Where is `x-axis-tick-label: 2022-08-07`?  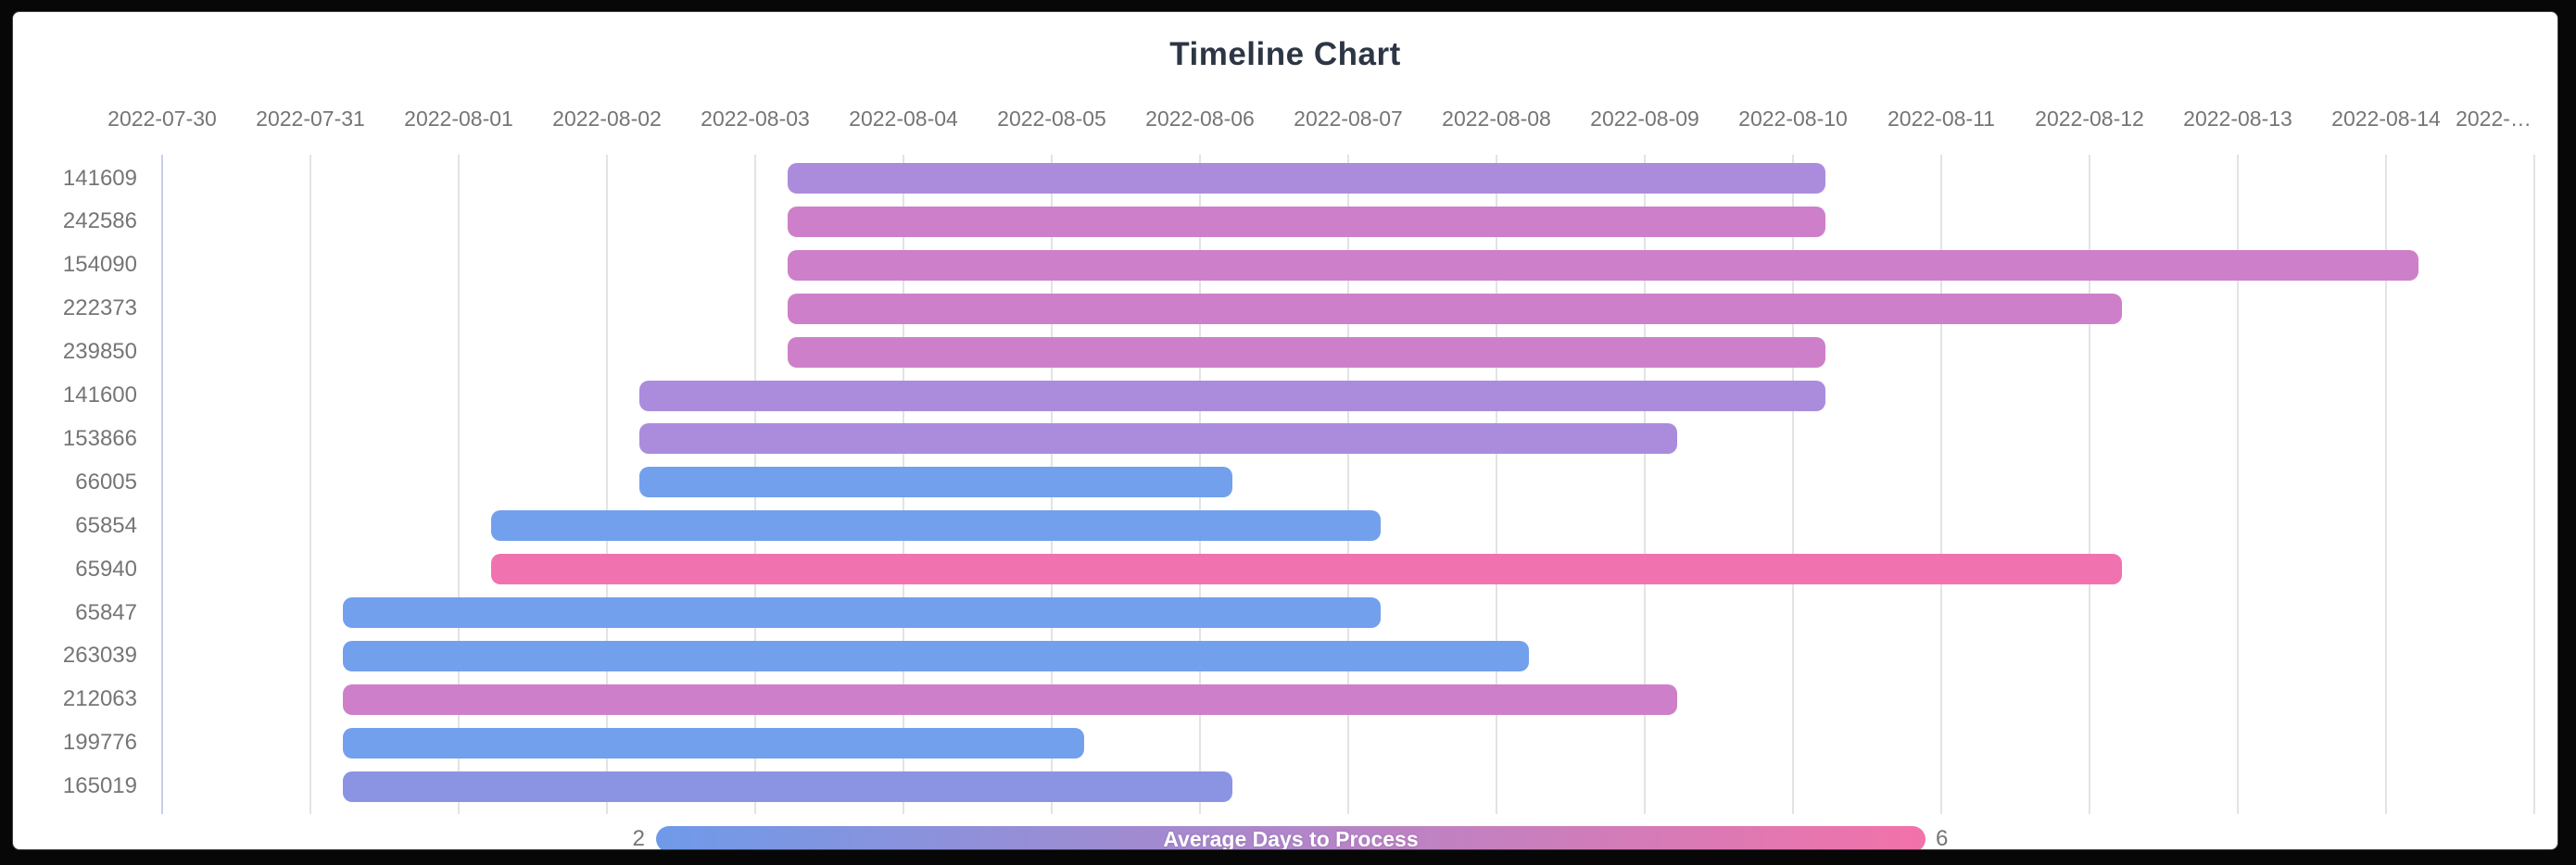
x-axis-tick-label: 2022-08-07 is located at coordinates (1348, 119).